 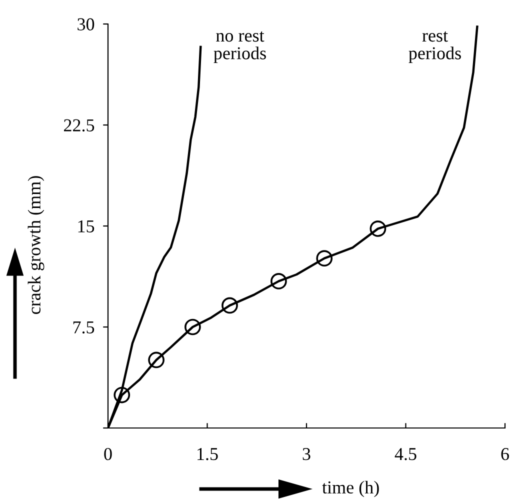 I want to click on annotation: rest periods, so click(x=434, y=47).